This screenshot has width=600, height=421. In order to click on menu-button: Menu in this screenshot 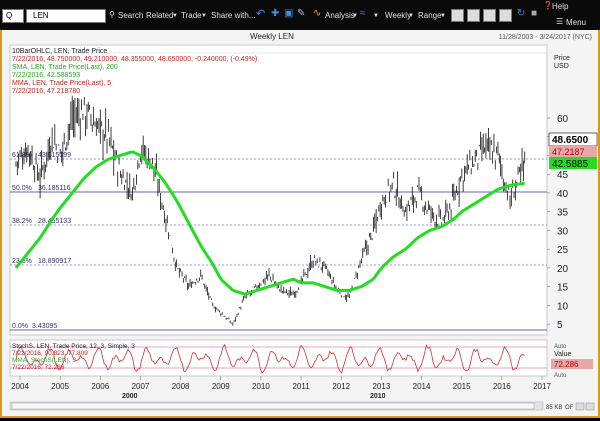, I will do `click(576, 22)`.